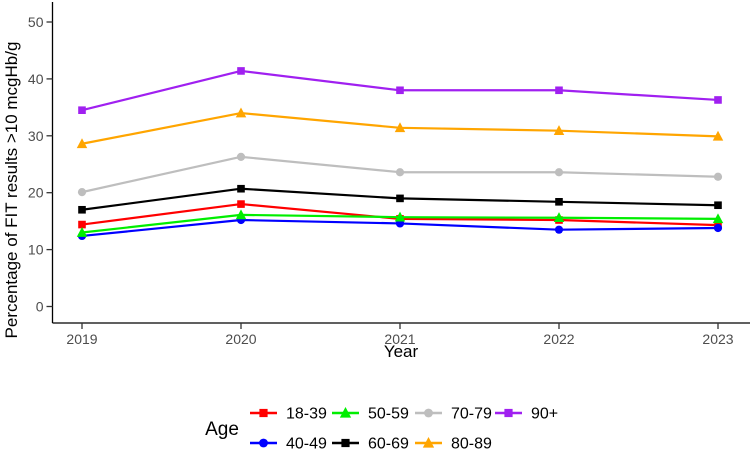 The width and height of the screenshot is (752, 452). What do you see at coordinates (306, 444) in the screenshot?
I see `legend-label-40-49: 40-49` at bounding box center [306, 444].